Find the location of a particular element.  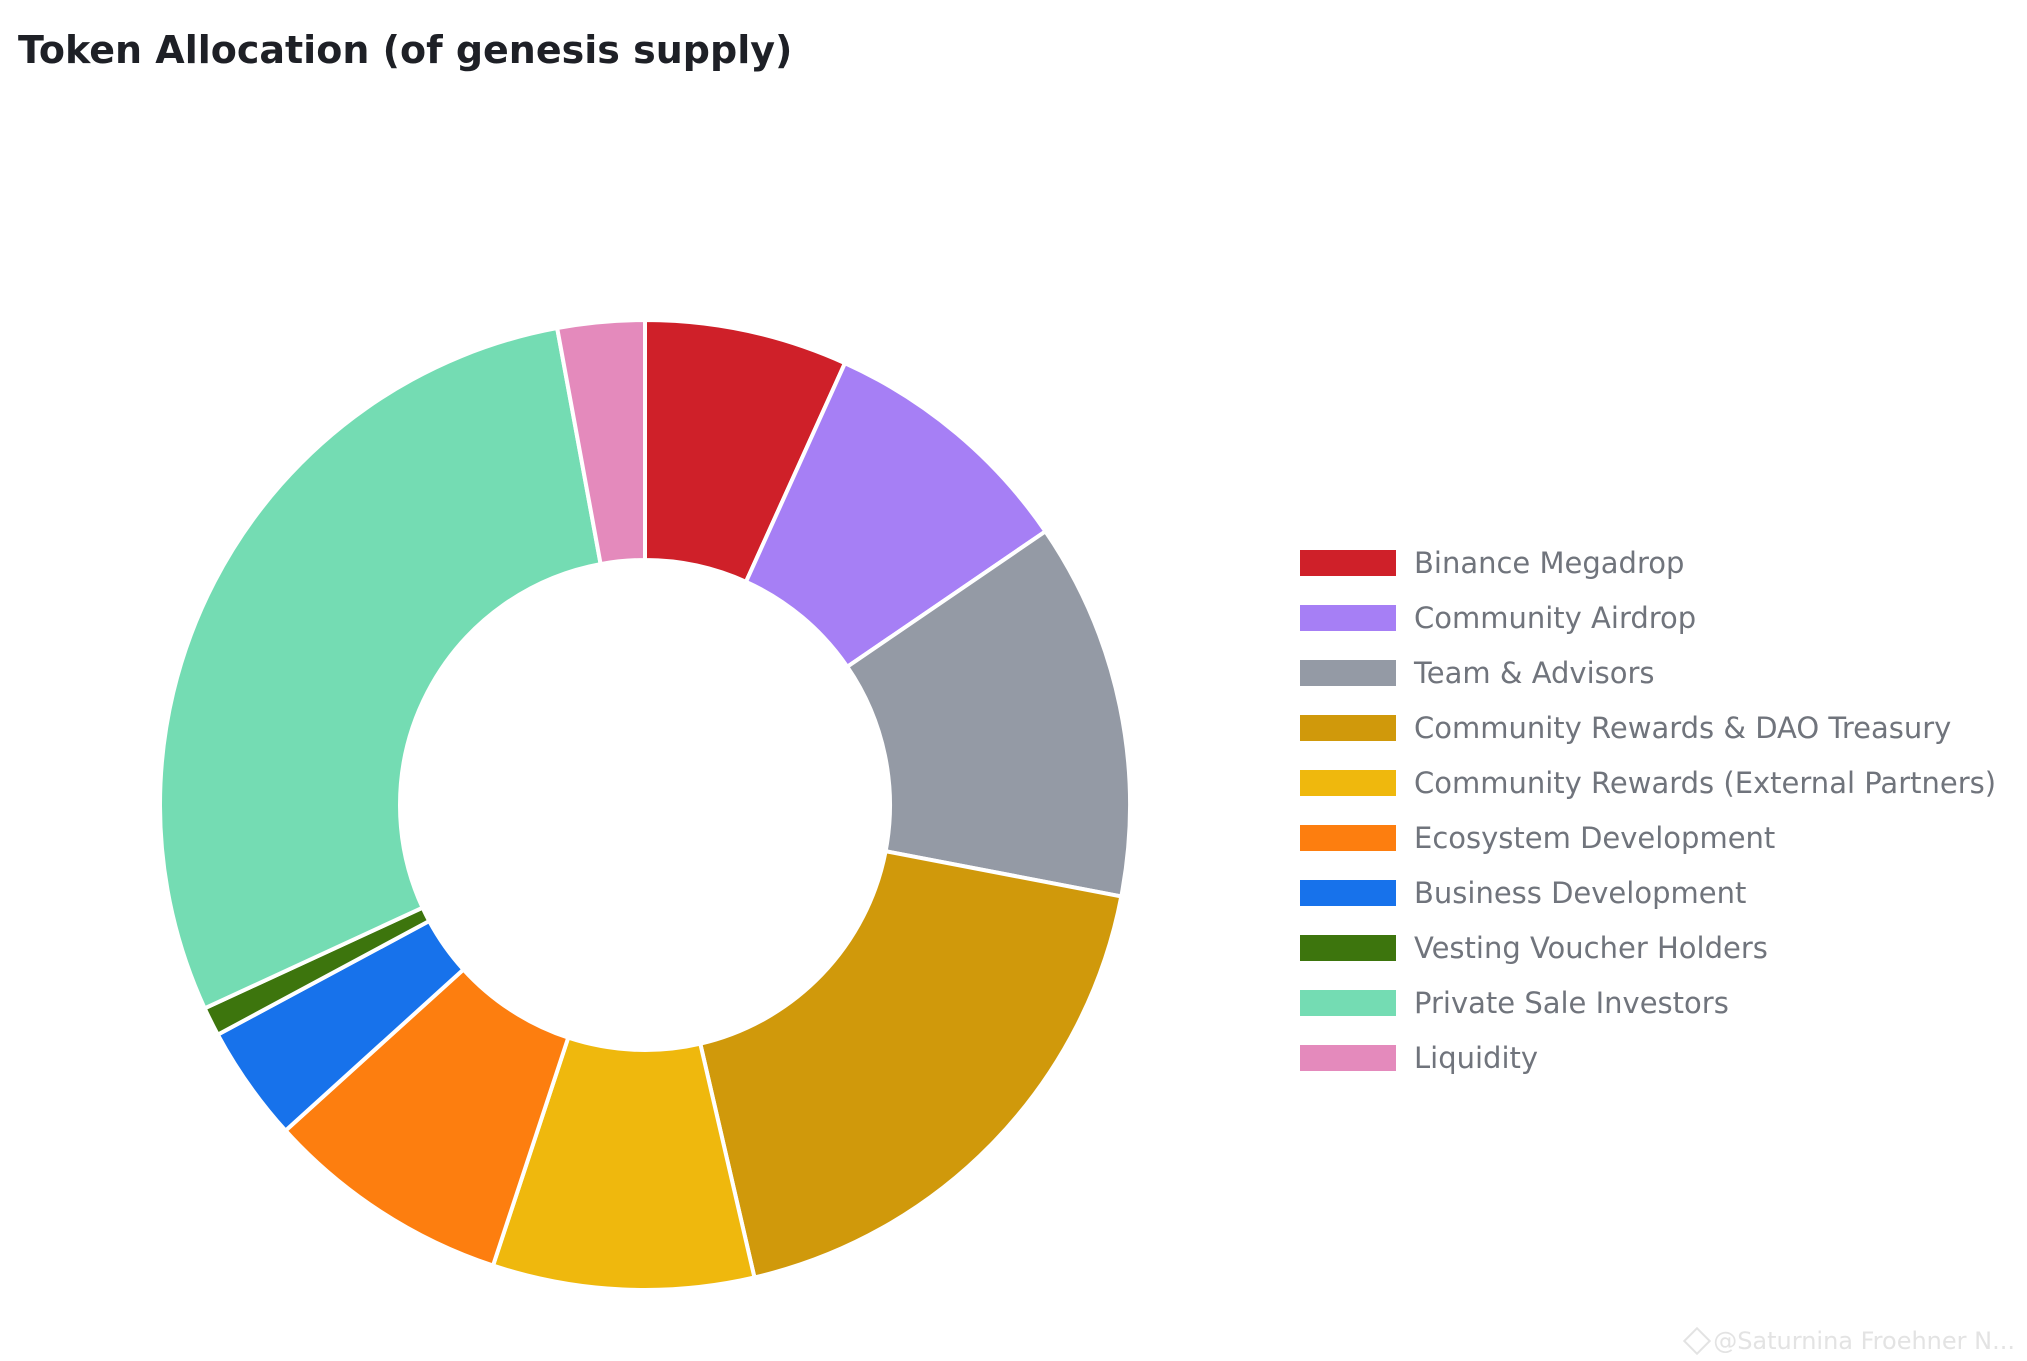

legend-item-vesting-voucher-holders: Vesting Voucher Holders is located at coordinates (1648, 947).